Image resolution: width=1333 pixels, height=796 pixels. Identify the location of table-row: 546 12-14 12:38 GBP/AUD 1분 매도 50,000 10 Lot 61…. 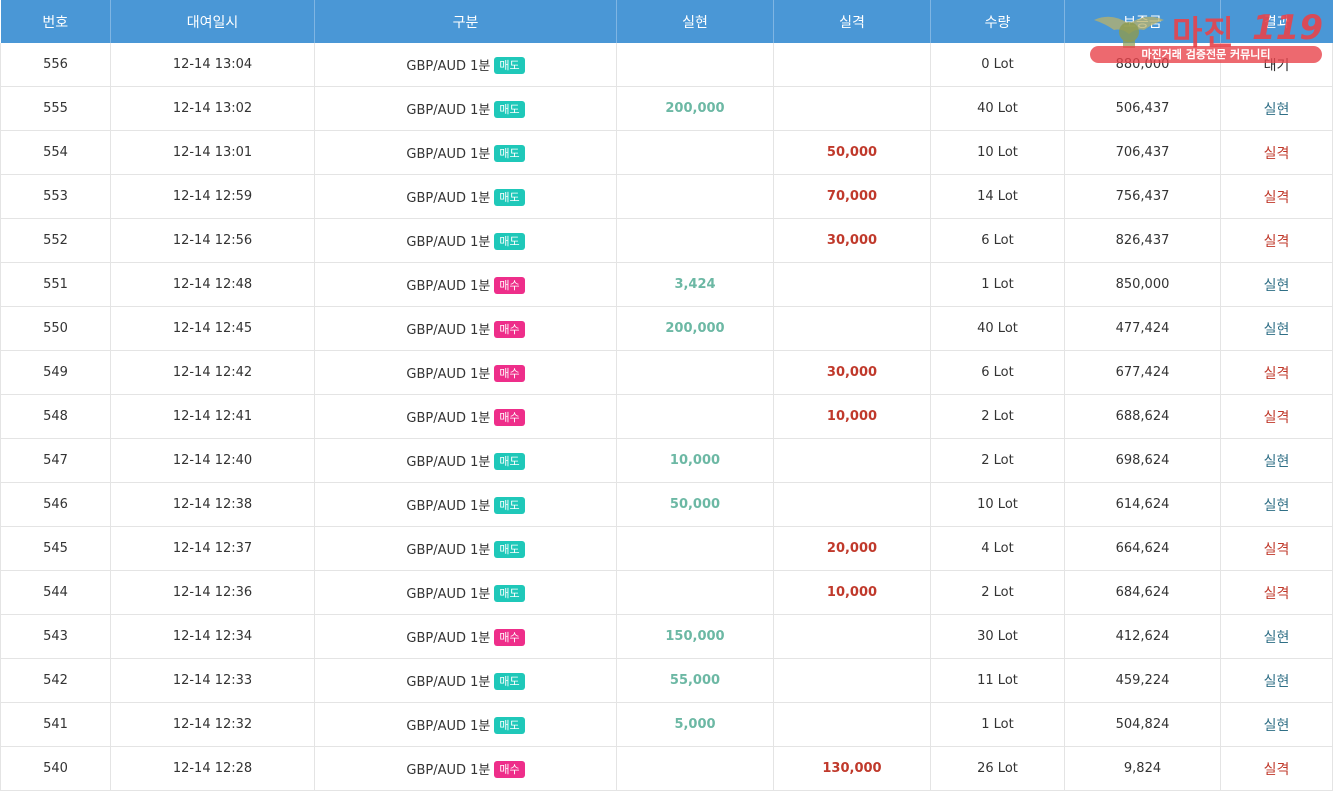
(666, 504).